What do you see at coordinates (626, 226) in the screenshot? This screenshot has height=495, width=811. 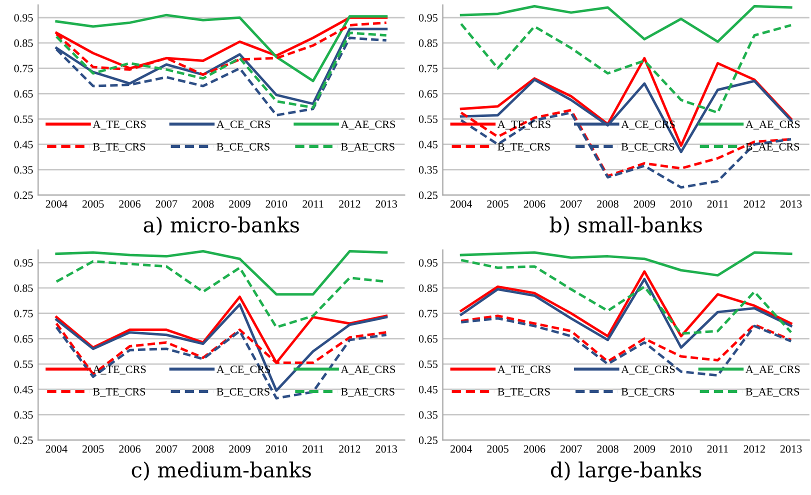 I see `text: b) small-banks` at bounding box center [626, 226].